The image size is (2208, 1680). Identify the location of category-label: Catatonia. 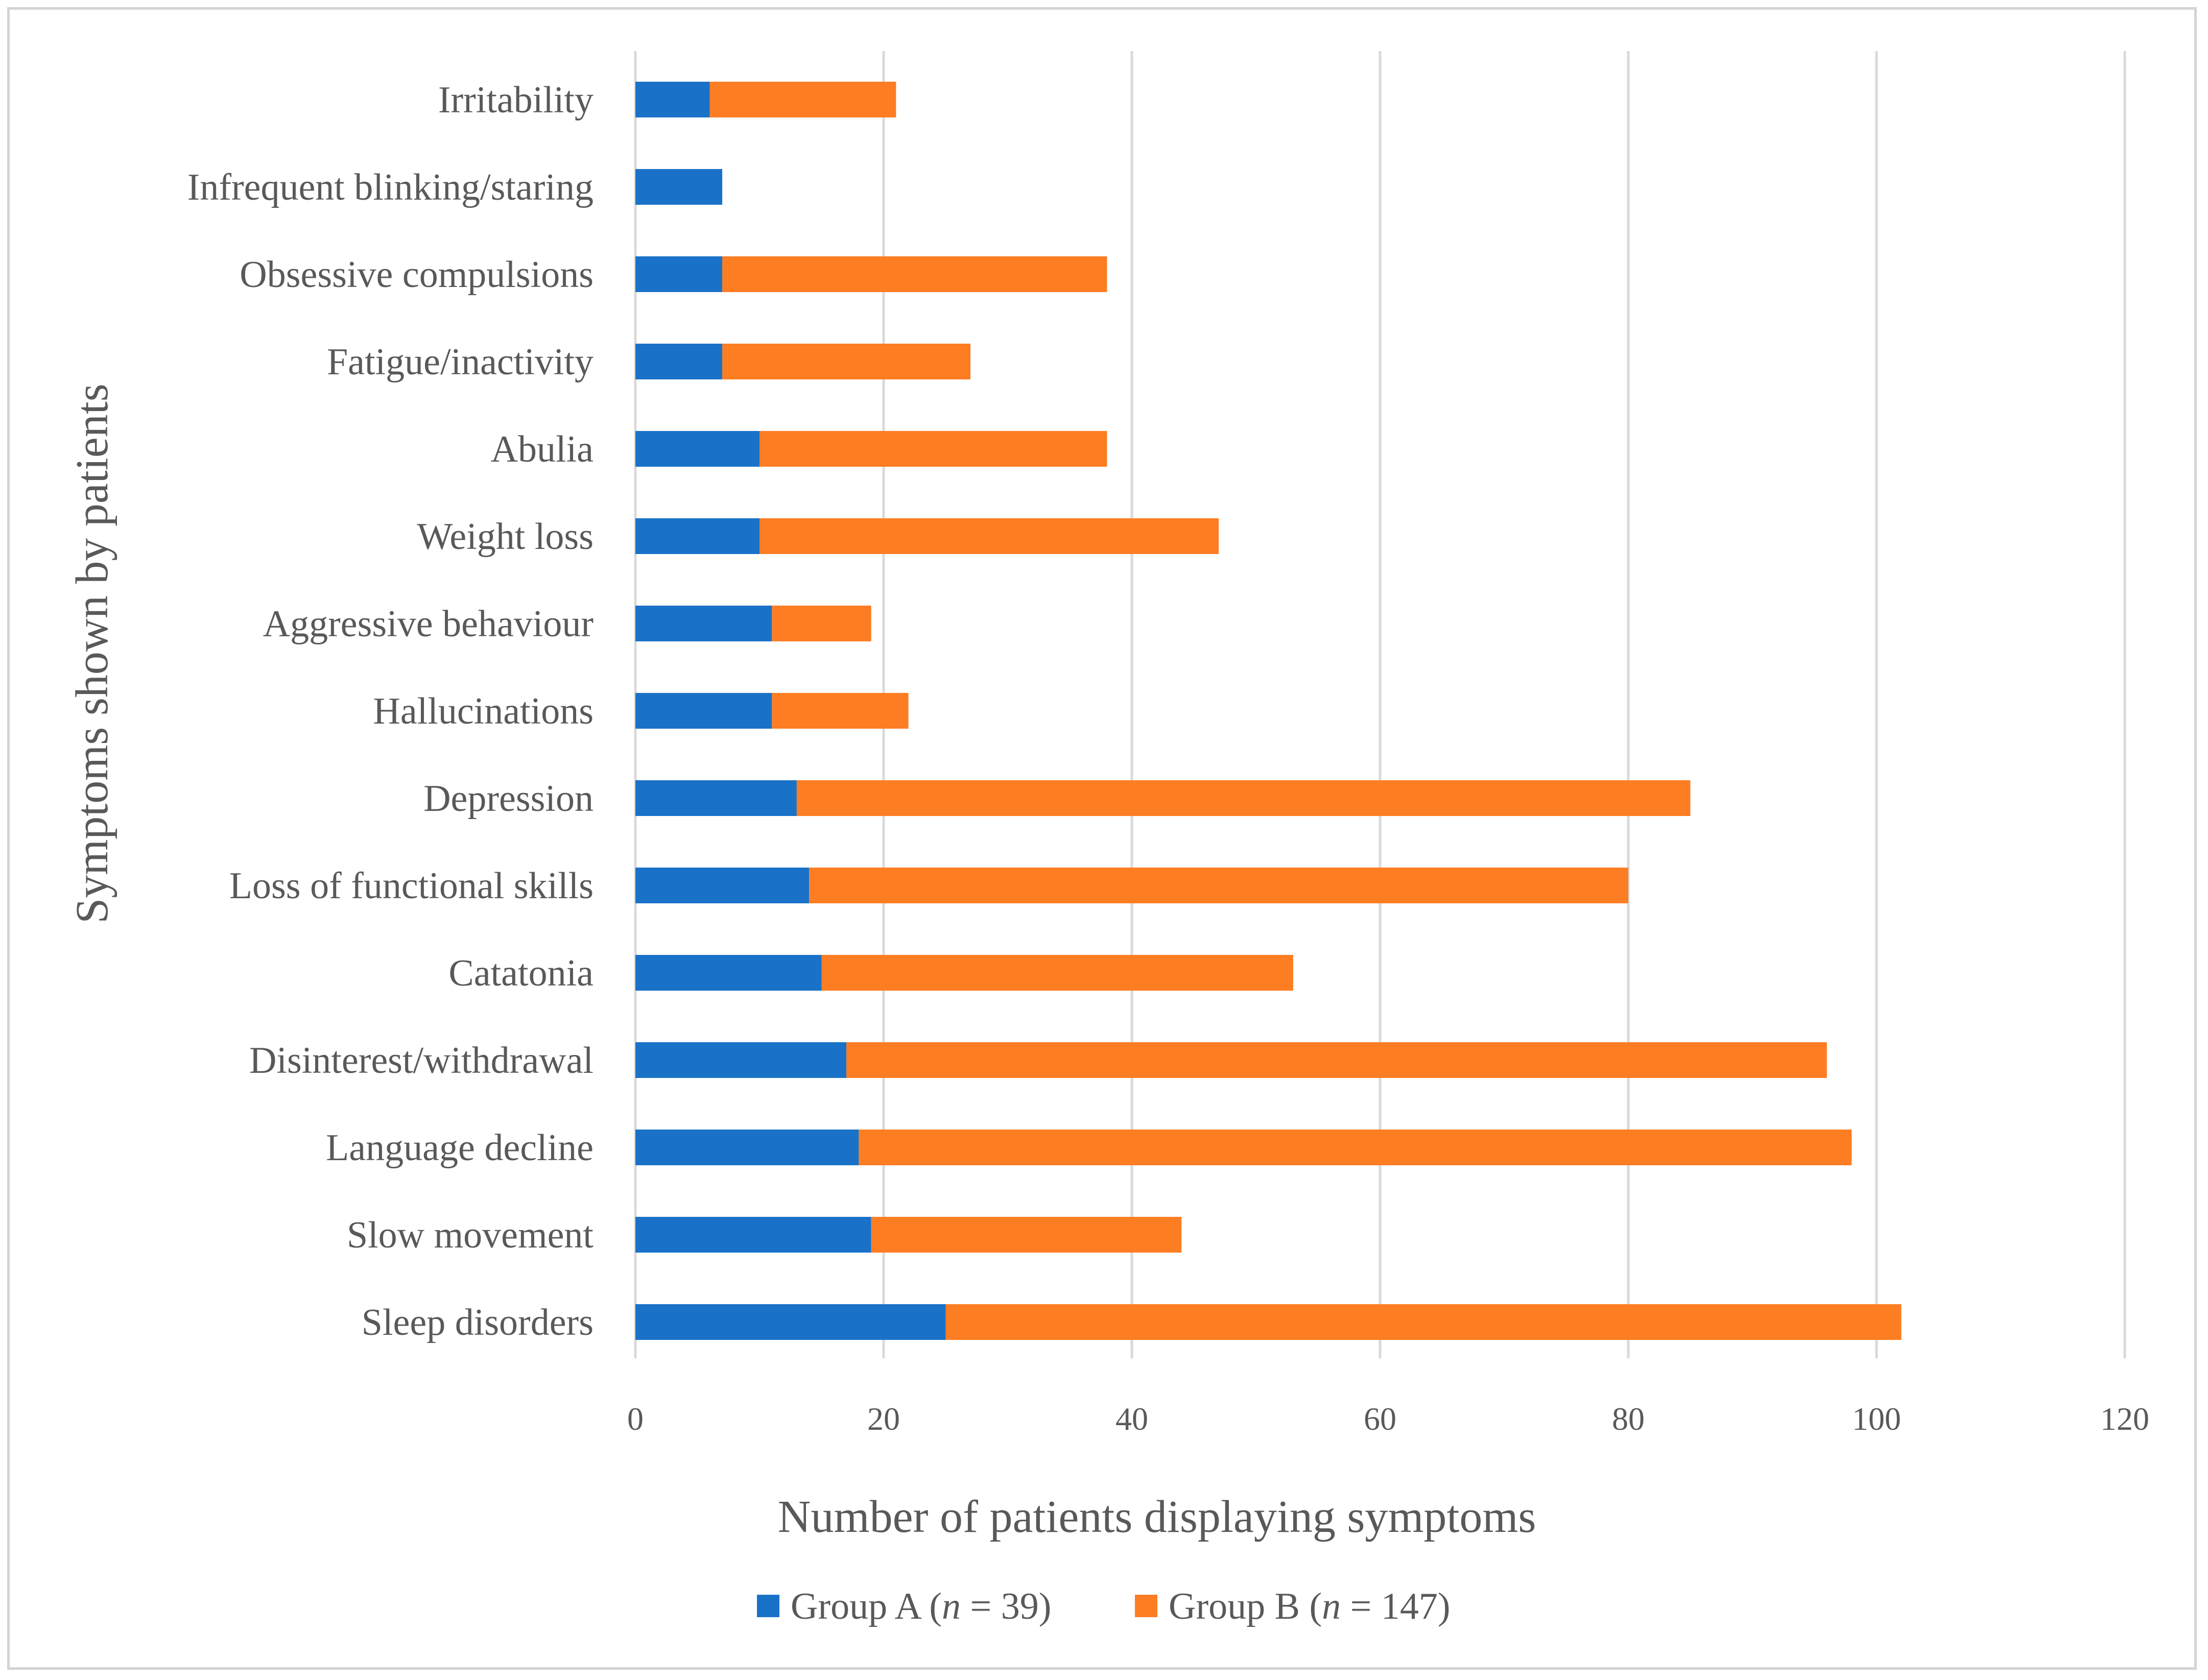
(520, 973).